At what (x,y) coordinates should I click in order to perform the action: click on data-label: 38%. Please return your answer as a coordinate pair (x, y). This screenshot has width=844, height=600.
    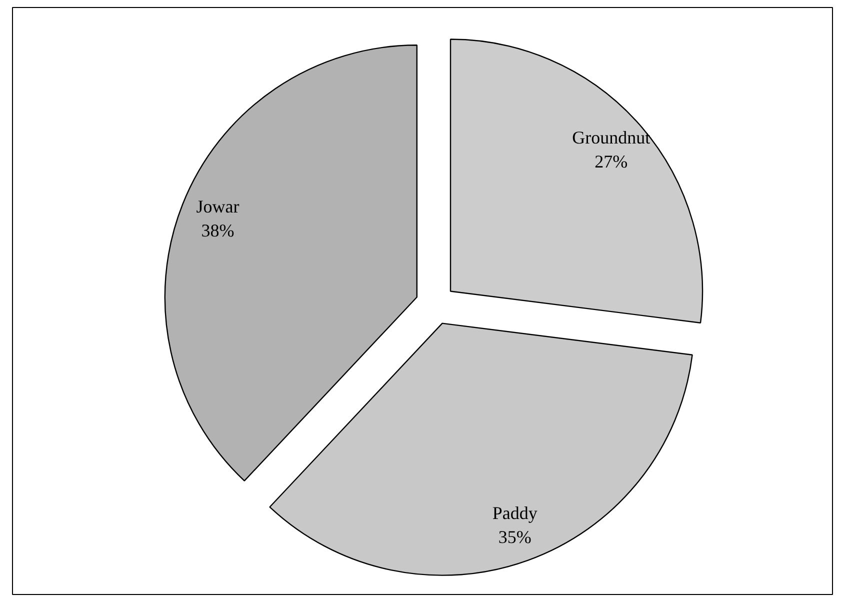
    Looking at the image, I should click on (217, 230).